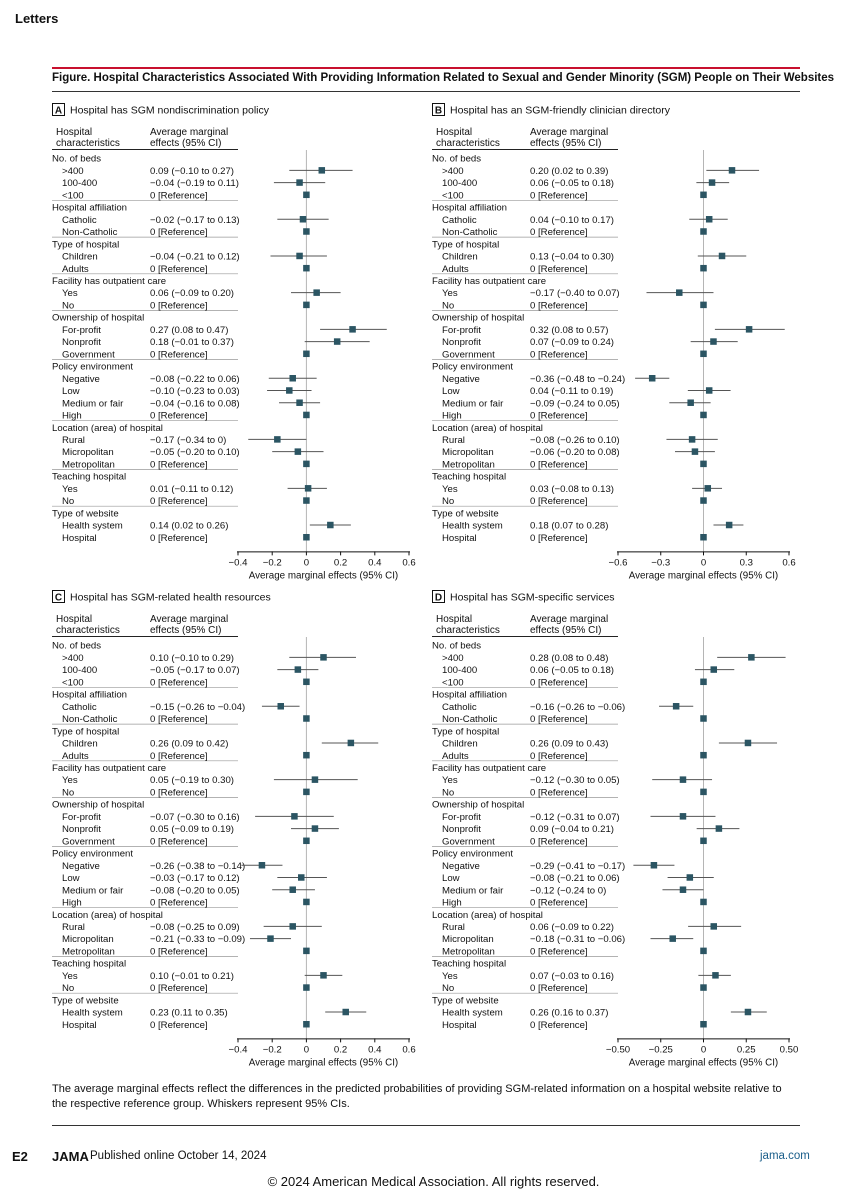 The width and height of the screenshot is (867, 1200). What do you see at coordinates (785, 1156) in the screenshot?
I see `journal-site-link: jama.com` at bounding box center [785, 1156].